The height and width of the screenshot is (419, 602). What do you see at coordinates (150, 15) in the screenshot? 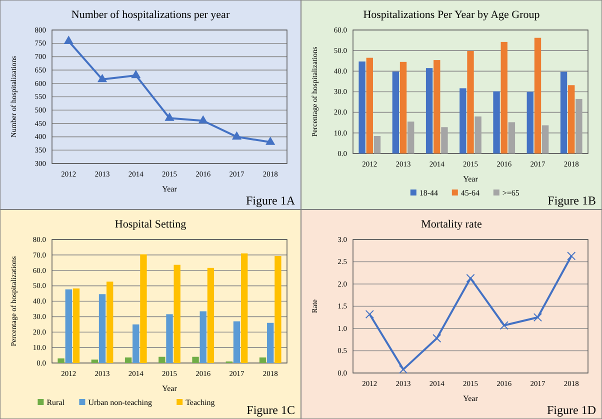
I see `chart-title: Number of hospitalizations per year` at bounding box center [150, 15].